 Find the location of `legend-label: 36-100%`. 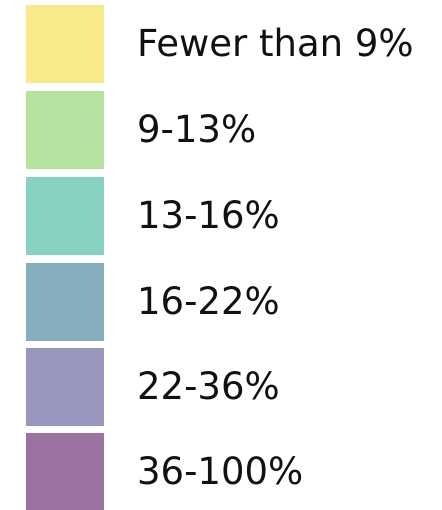

legend-label: 36-100% is located at coordinates (220, 471).